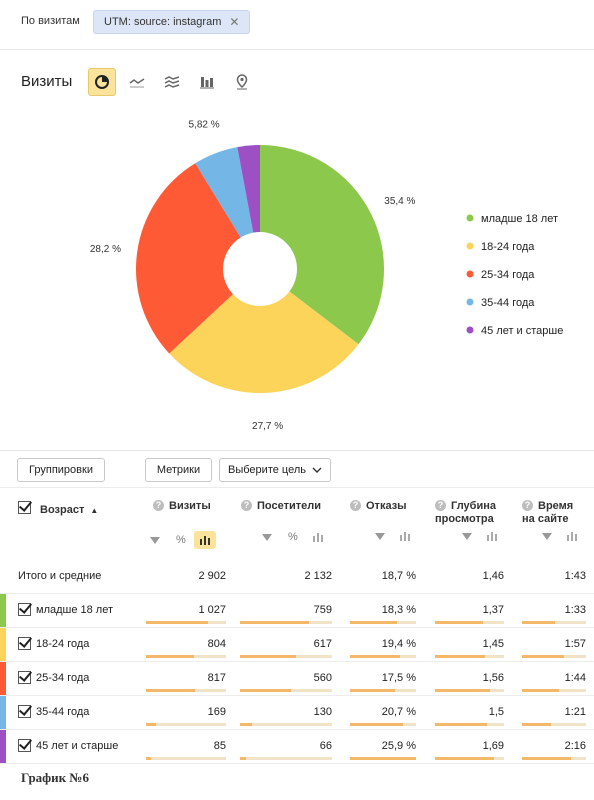 The image size is (594, 800). What do you see at coordinates (219, 746) in the screenshot?
I see `row-visits-value: 85` at bounding box center [219, 746].